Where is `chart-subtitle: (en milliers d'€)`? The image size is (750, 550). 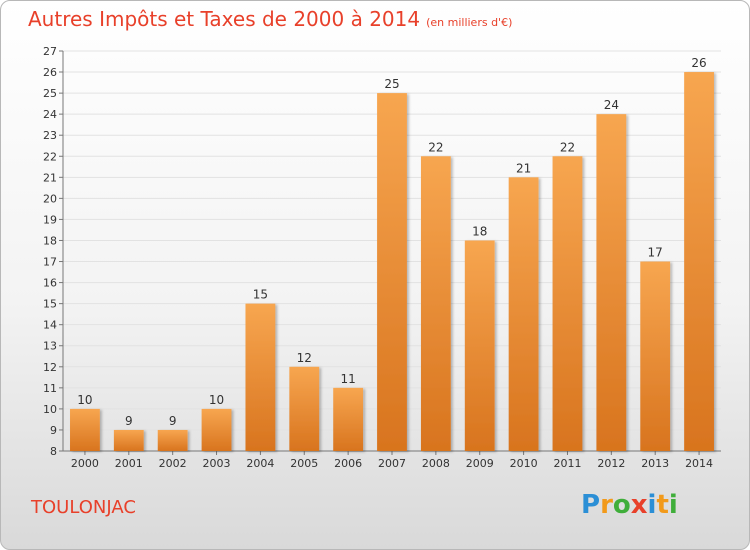 chart-subtitle: (en milliers d'€) is located at coordinates (469, 22).